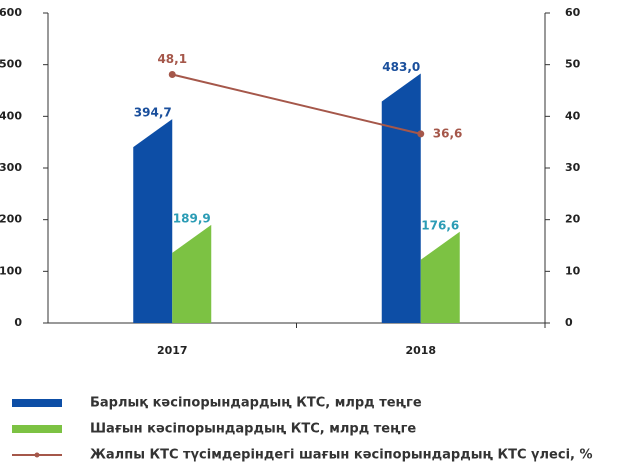 The width and height of the screenshot is (634, 471). What do you see at coordinates (573, 167) in the screenshot?
I see `y2-tick-label: 30` at bounding box center [573, 167].